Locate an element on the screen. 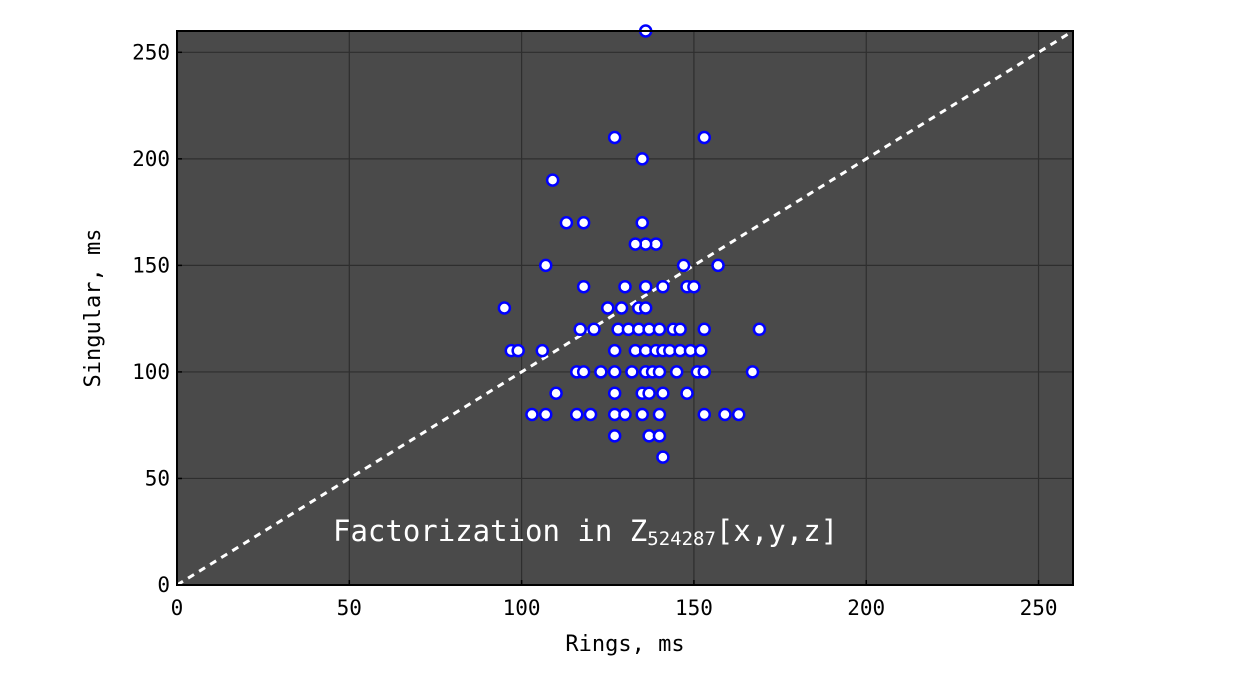 This screenshot has width=1250, height=689. data-points is located at coordinates (632, 244).